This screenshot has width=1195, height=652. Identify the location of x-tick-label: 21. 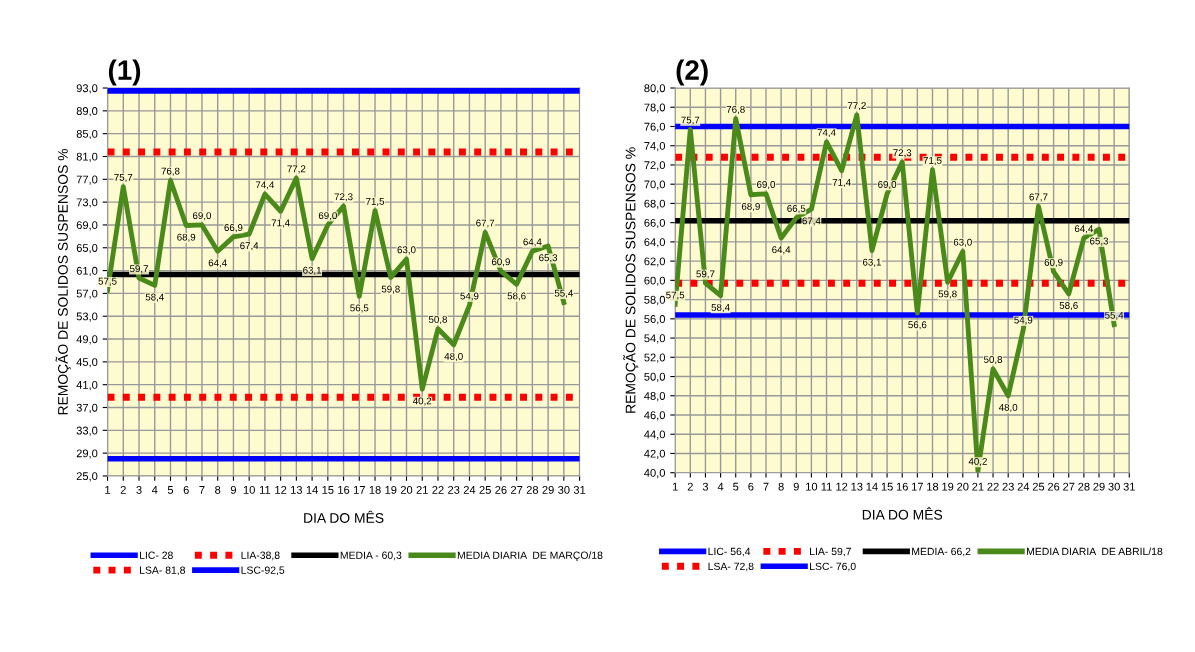
(978, 486).